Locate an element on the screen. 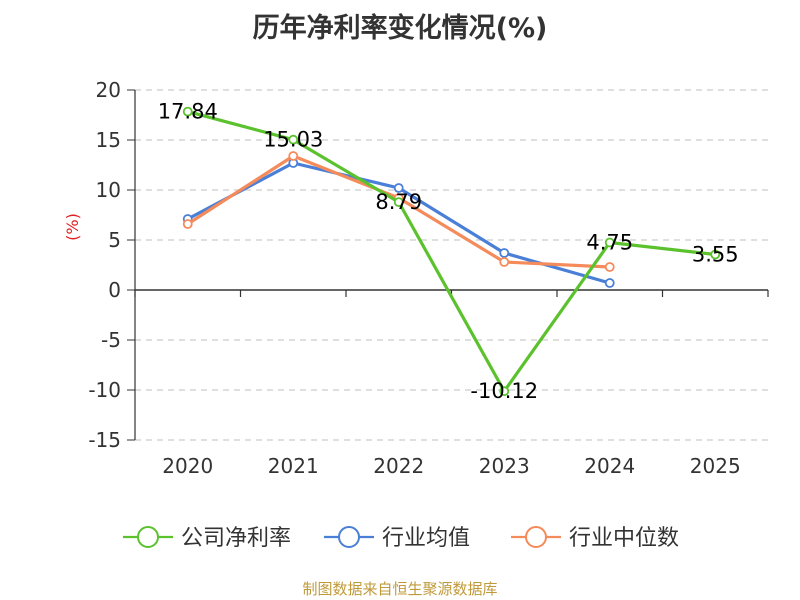  x-tick-label: 2025 is located at coordinates (715, 466).